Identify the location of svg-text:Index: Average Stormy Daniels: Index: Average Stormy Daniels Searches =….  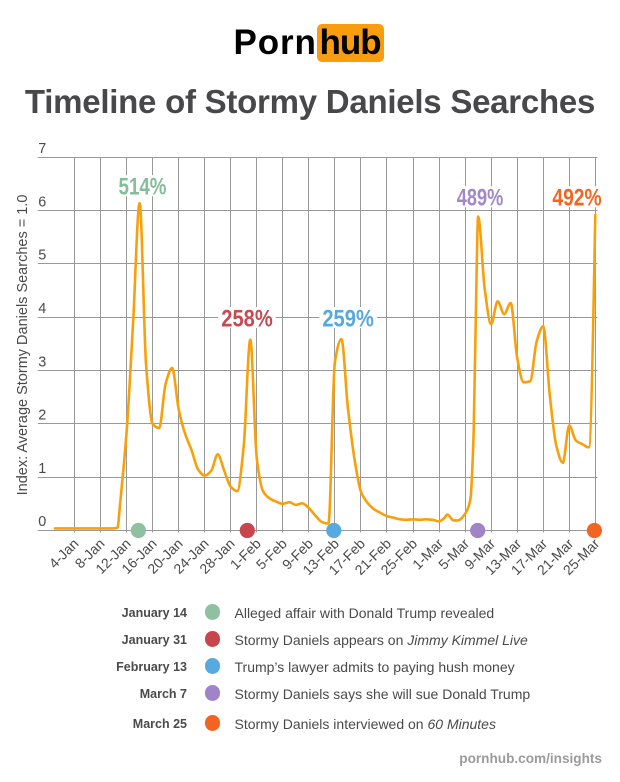
(23, 345).